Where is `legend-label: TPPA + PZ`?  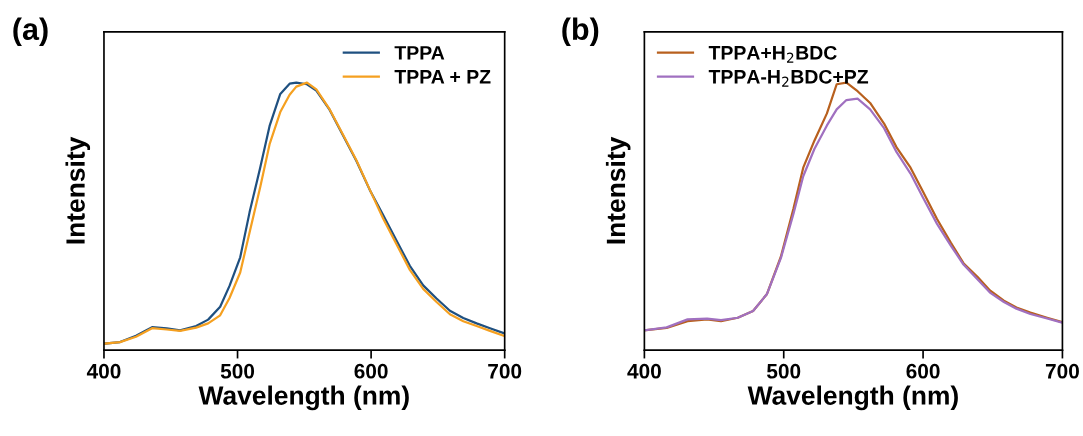
legend-label: TPPA + PZ is located at coordinates (442, 77).